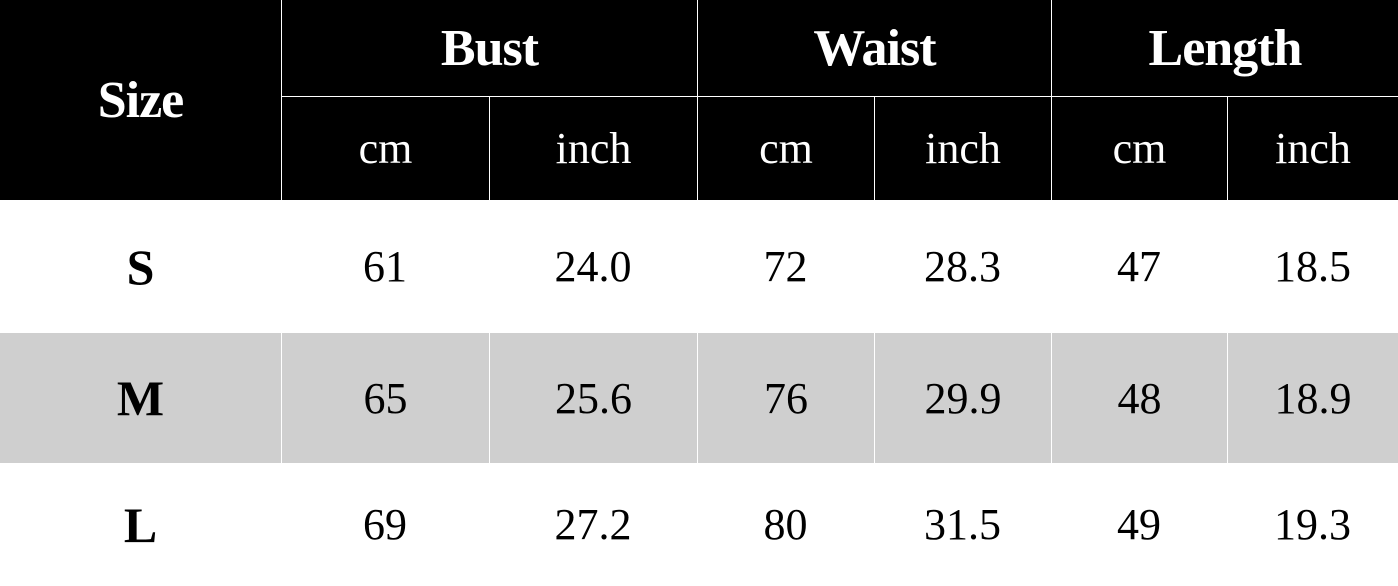  I want to click on header-group-length: Length, so click(1224, 48).